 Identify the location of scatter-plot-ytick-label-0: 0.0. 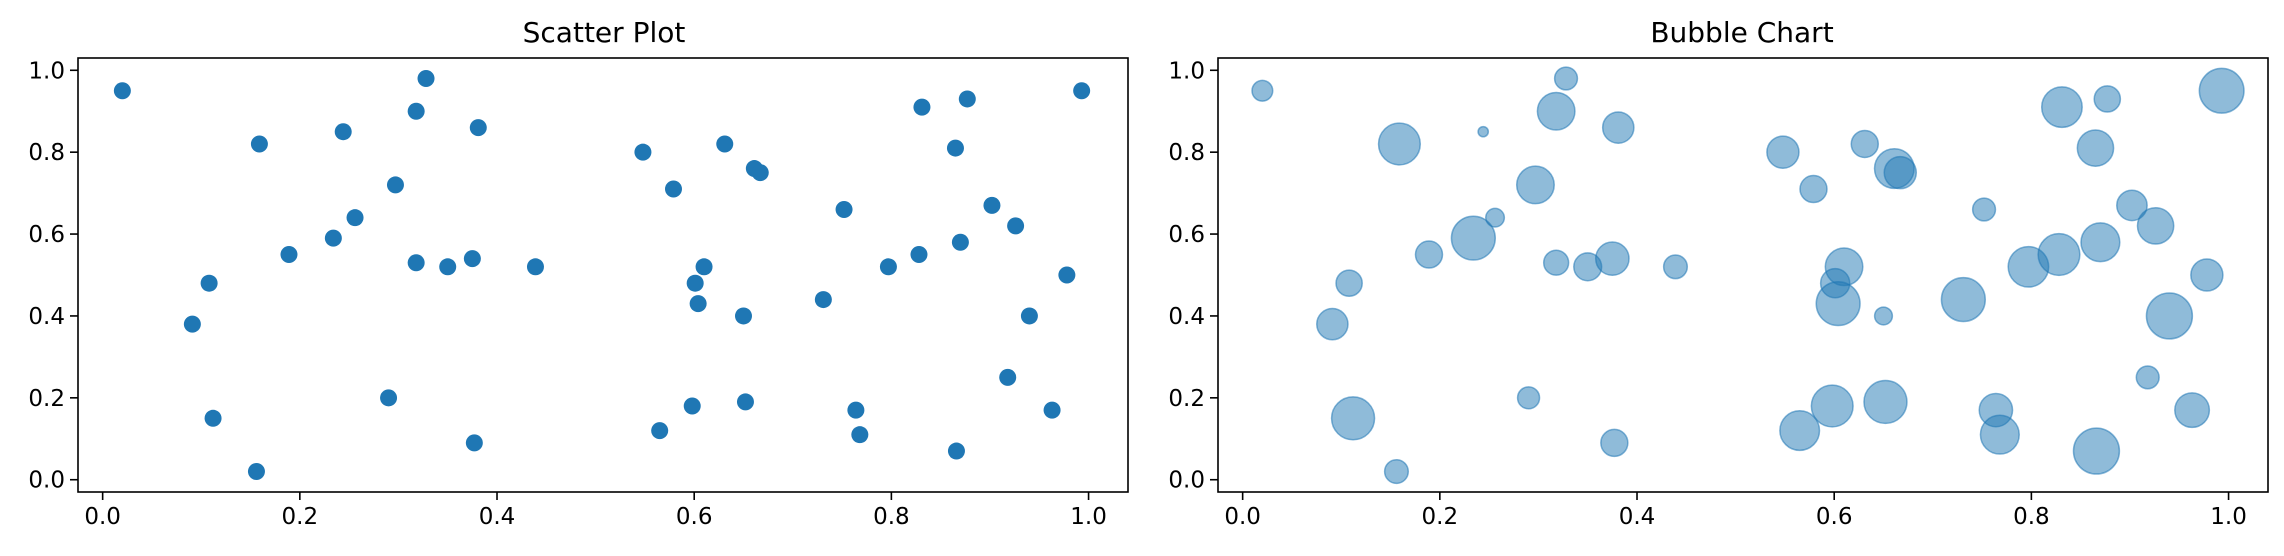
(46, 481).